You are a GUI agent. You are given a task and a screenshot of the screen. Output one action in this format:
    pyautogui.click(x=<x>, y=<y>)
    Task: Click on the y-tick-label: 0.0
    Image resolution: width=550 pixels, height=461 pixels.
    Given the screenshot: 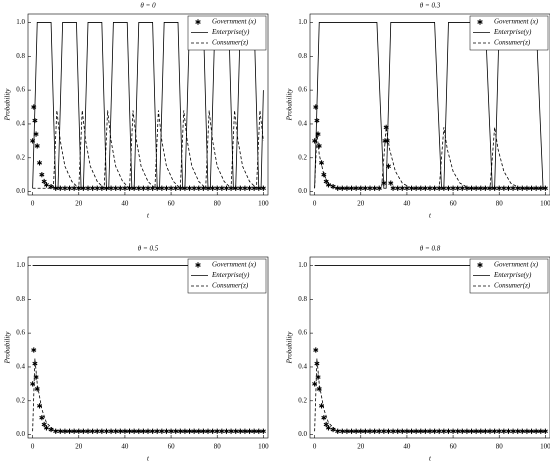 What is the action you would take?
    pyautogui.click(x=20, y=434)
    